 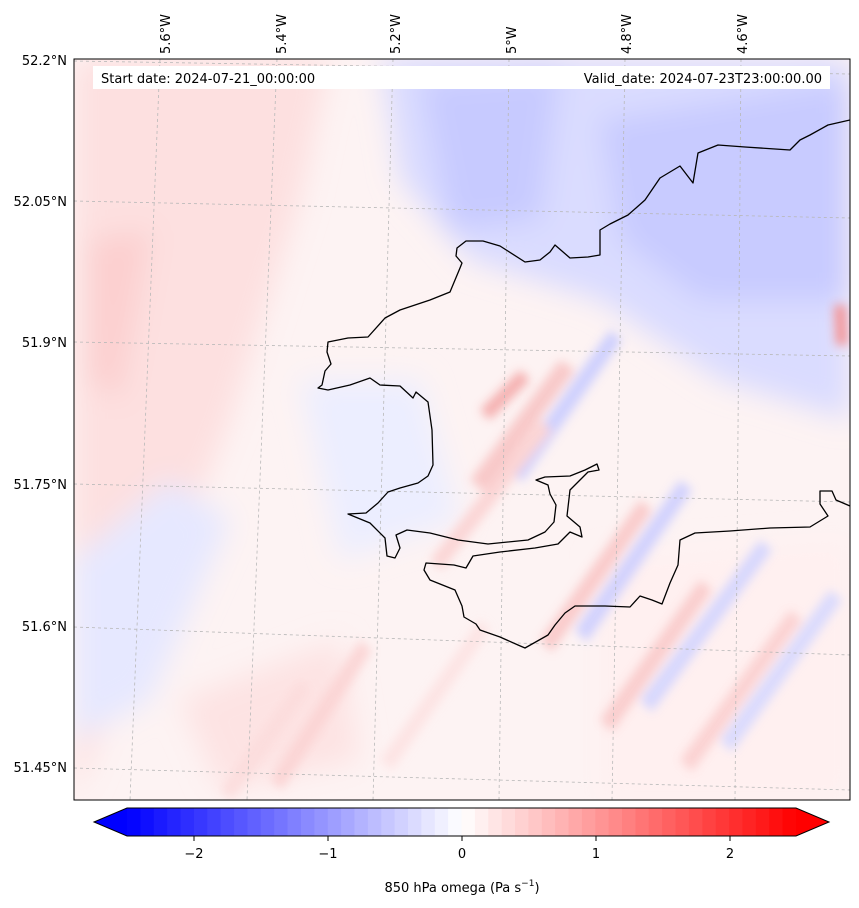 What do you see at coordinates (44, 61) in the screenshot?
I see `lat-label: 52.2°N` at bounding box center [44, 61].